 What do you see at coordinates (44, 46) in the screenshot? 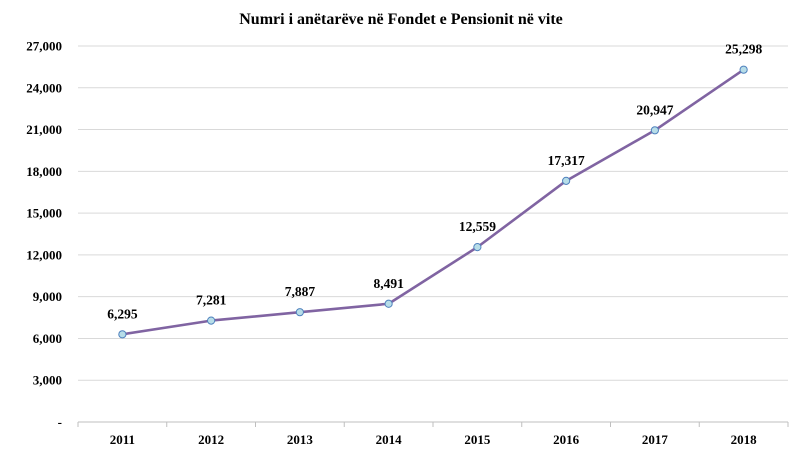
I see `y-tick-label: 27,000` at bounding box center [44, 46].